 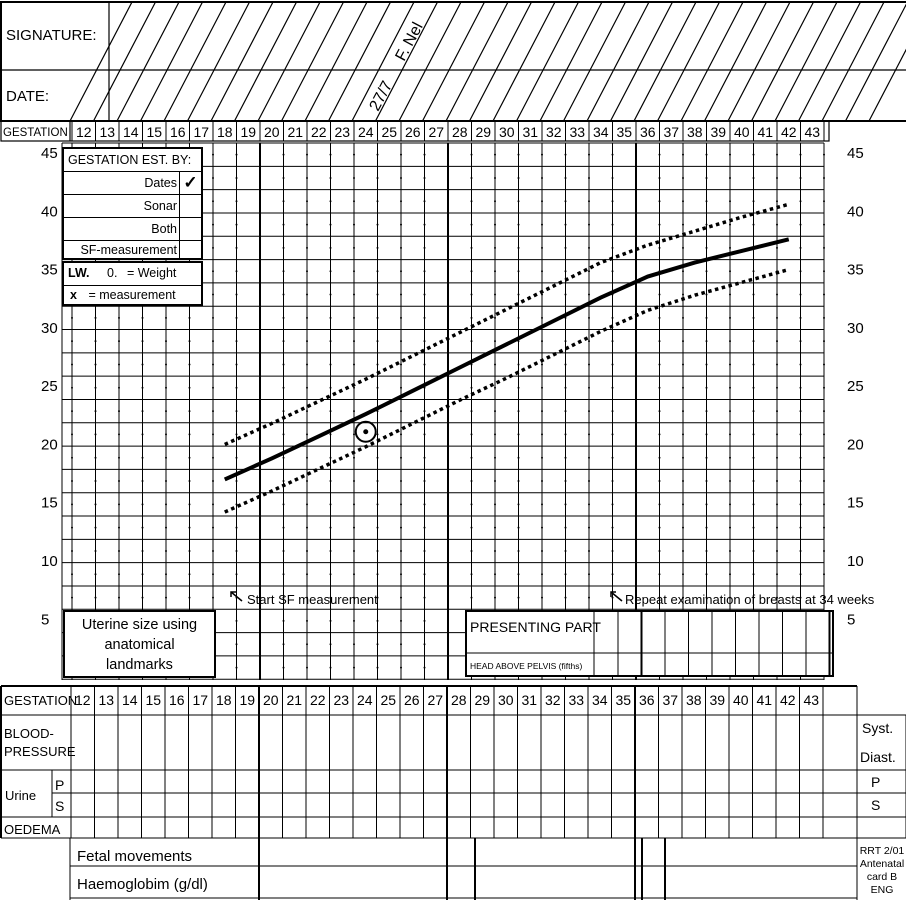 I want to click on y-tick-right-35: 35, so click(x=855, y=270).